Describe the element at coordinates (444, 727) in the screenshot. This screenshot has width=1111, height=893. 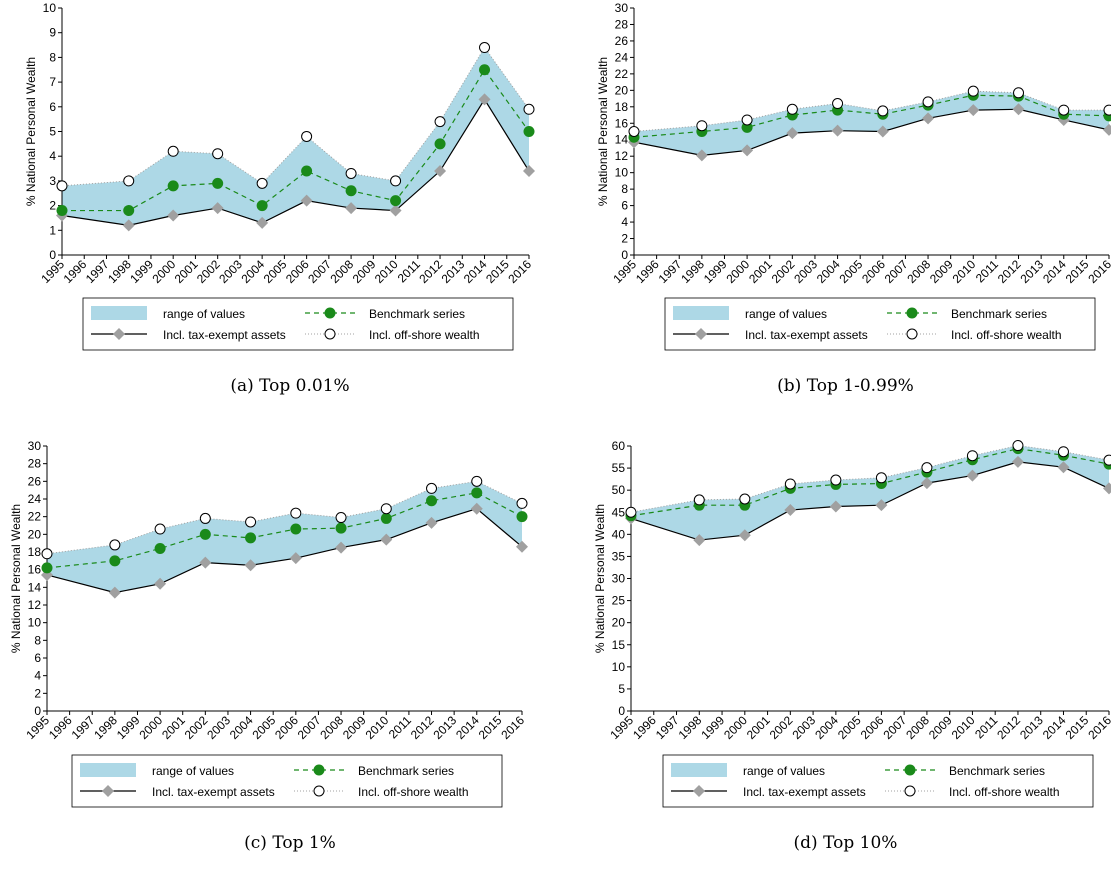
I see `x-tick-label: 2013` at that location.